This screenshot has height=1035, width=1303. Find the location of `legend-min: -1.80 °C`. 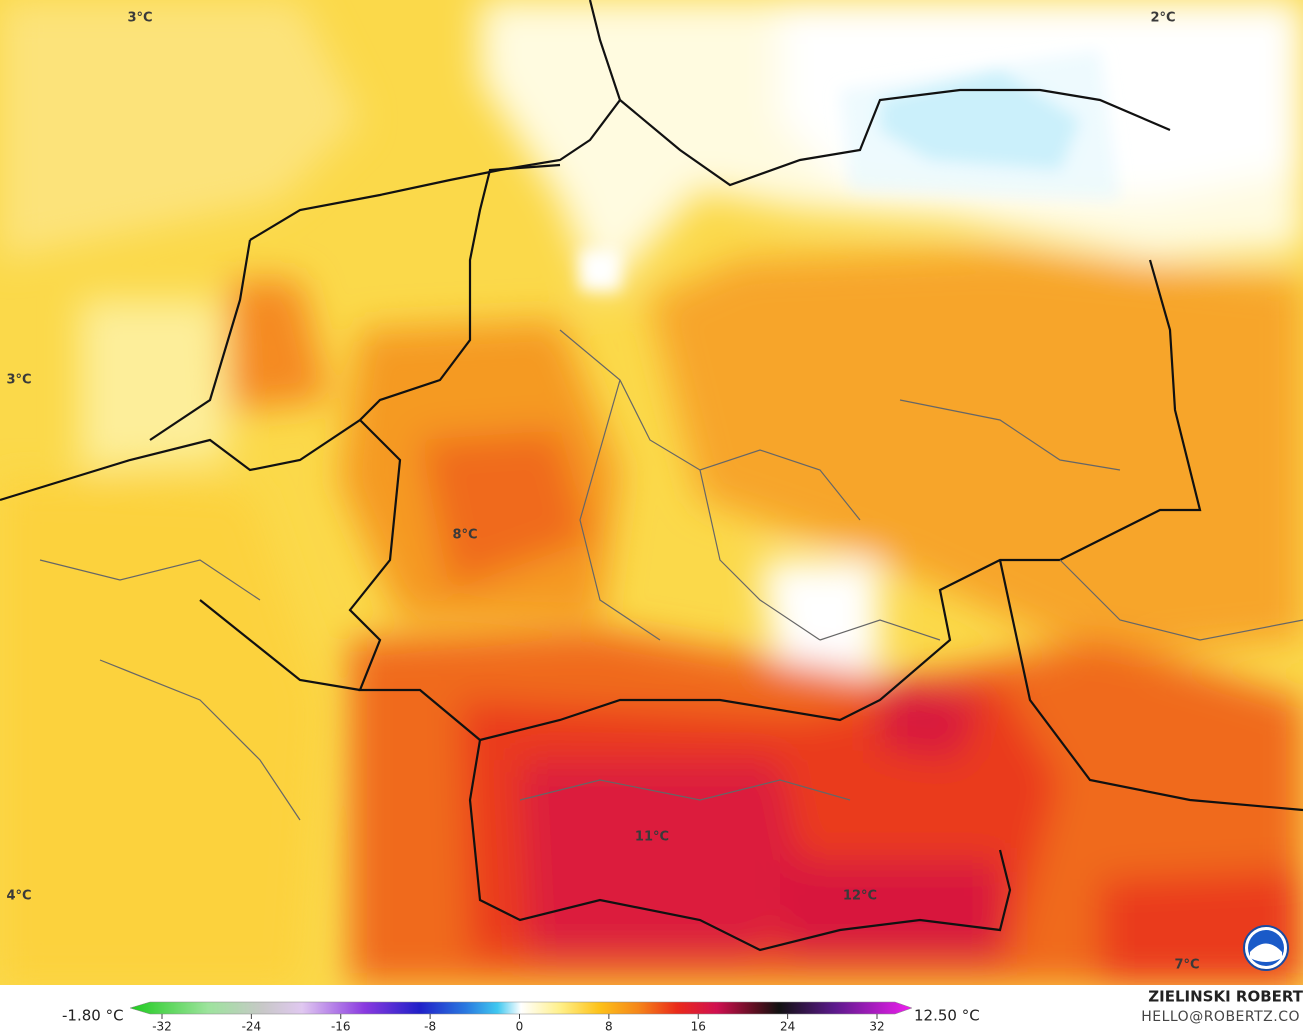

legend-min: -1.80 °C is located at coordinates (93, 1016).